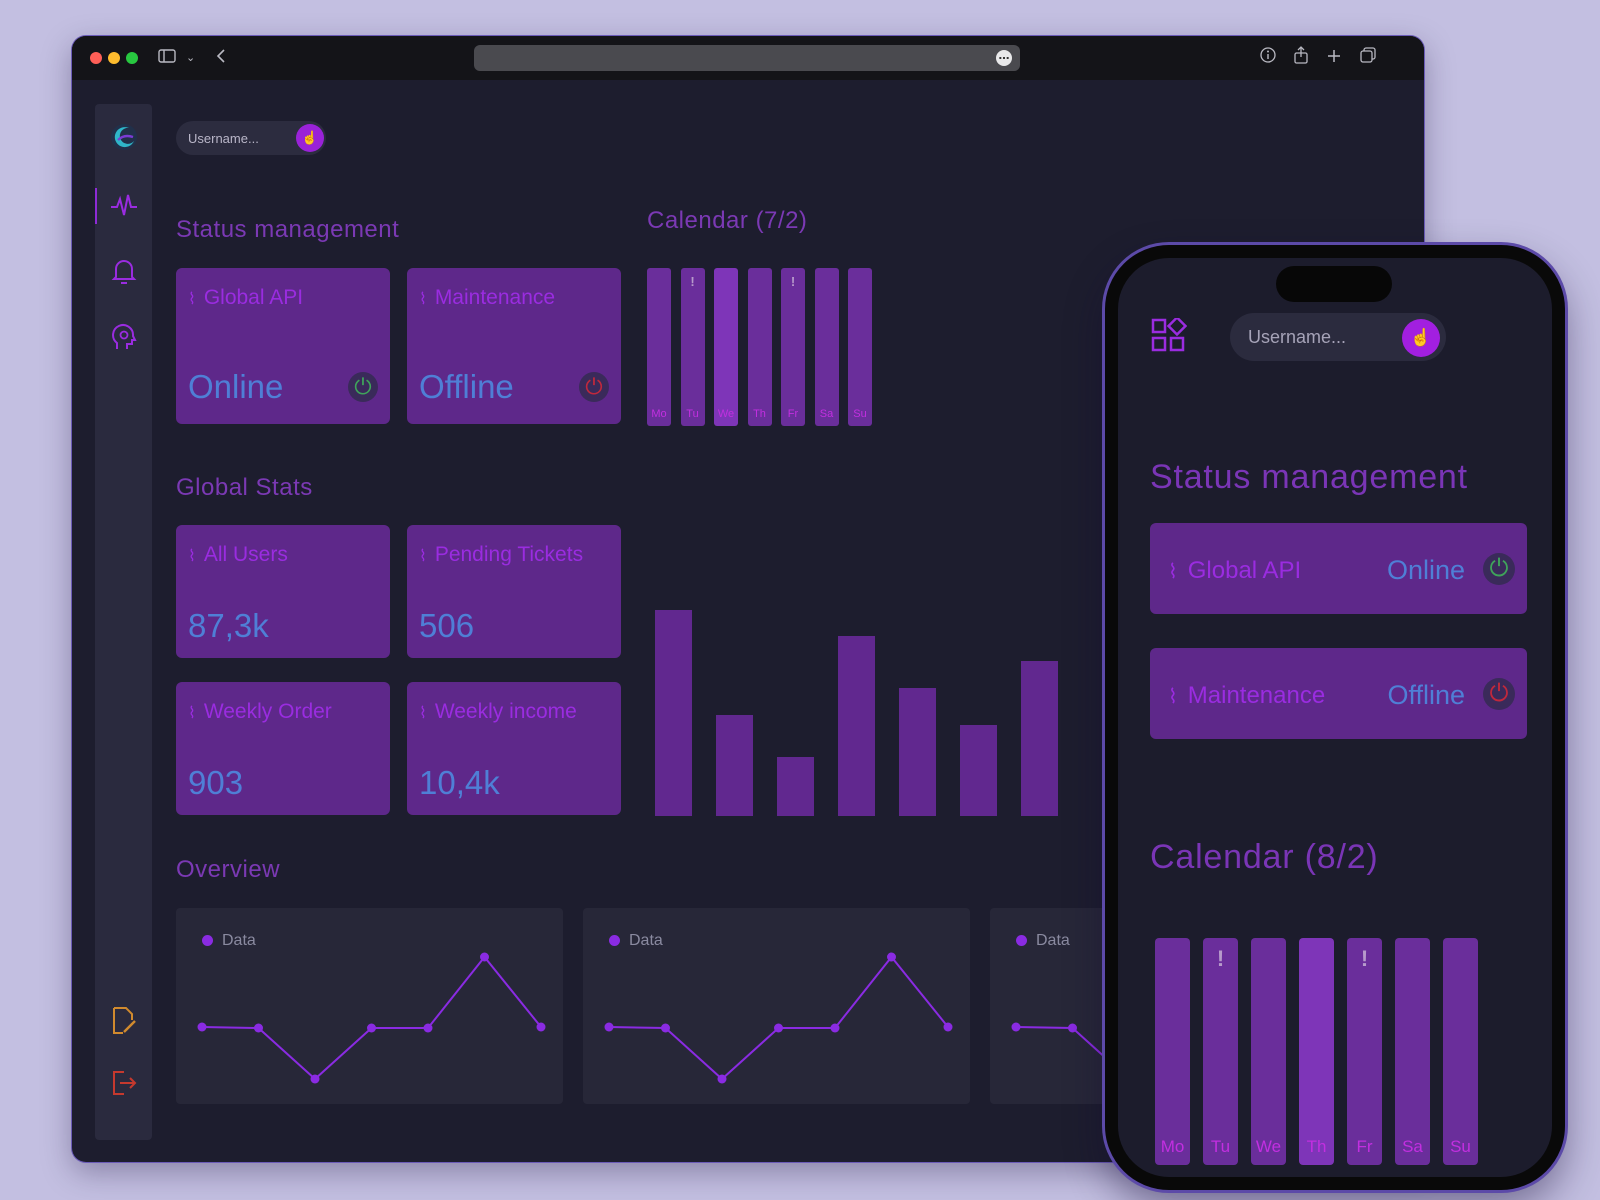  I want to click on calendar-day-tu: ! Tu, so click(692, 347).